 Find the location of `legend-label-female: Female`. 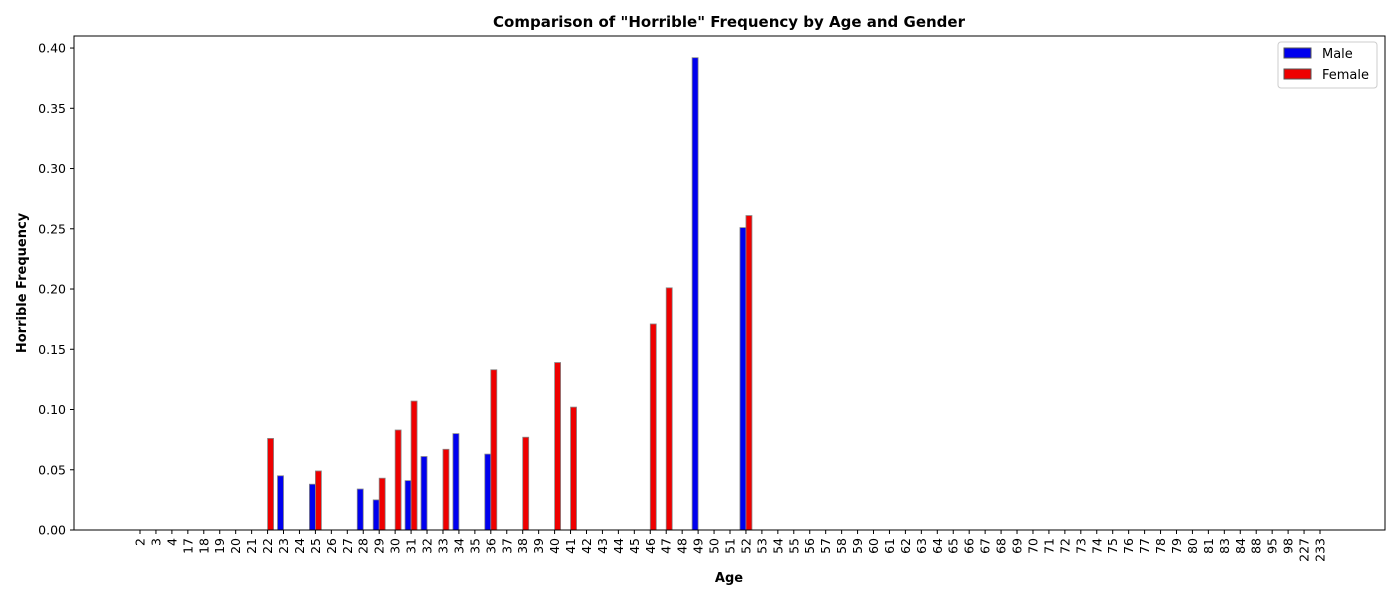

legend-label-female: Female is located at coordinates (1345, 75).